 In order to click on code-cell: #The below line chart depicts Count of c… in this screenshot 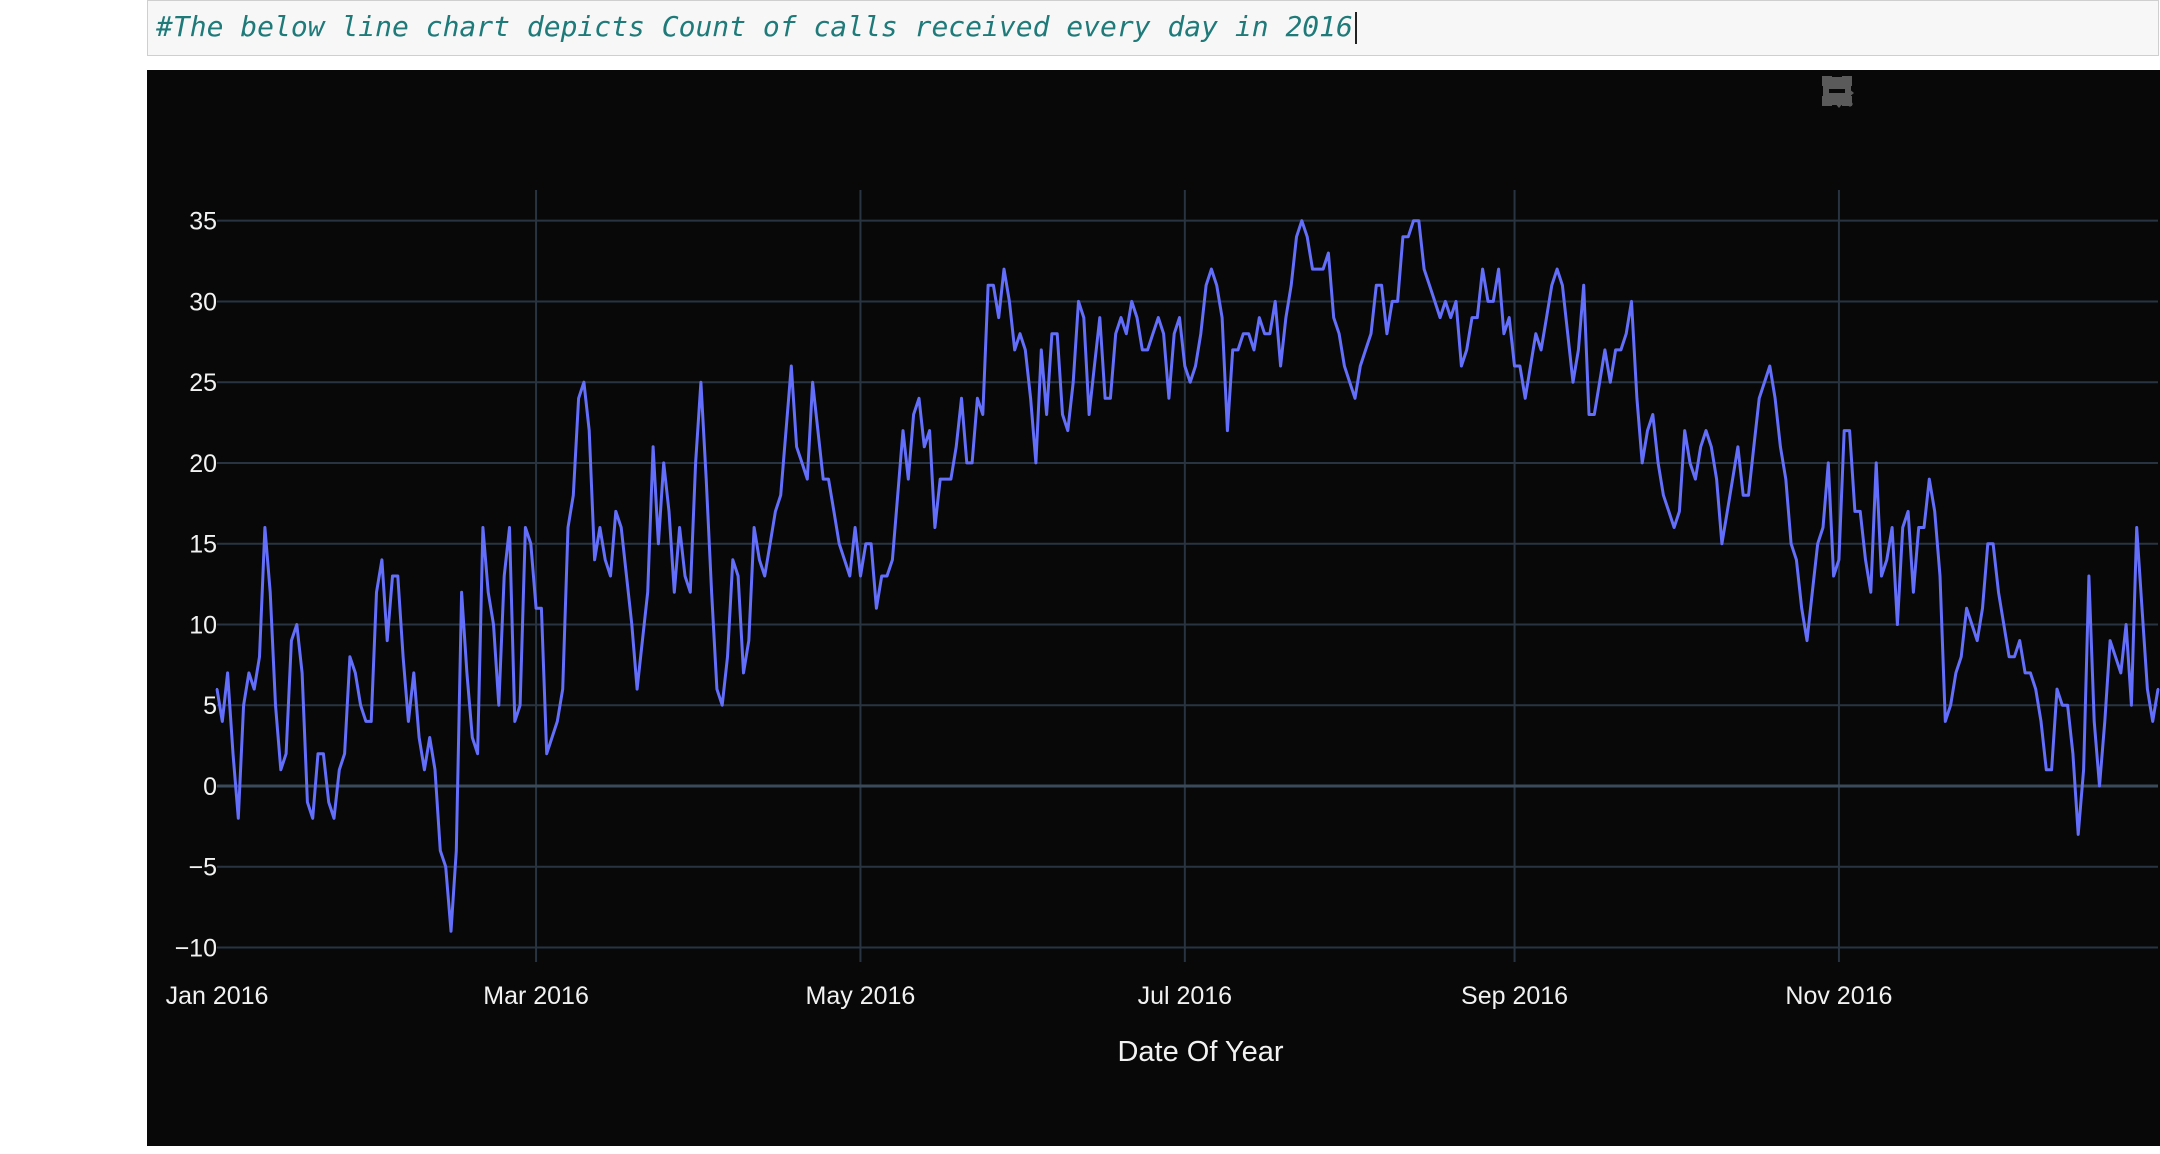, I will do `click(1153, 28)`.